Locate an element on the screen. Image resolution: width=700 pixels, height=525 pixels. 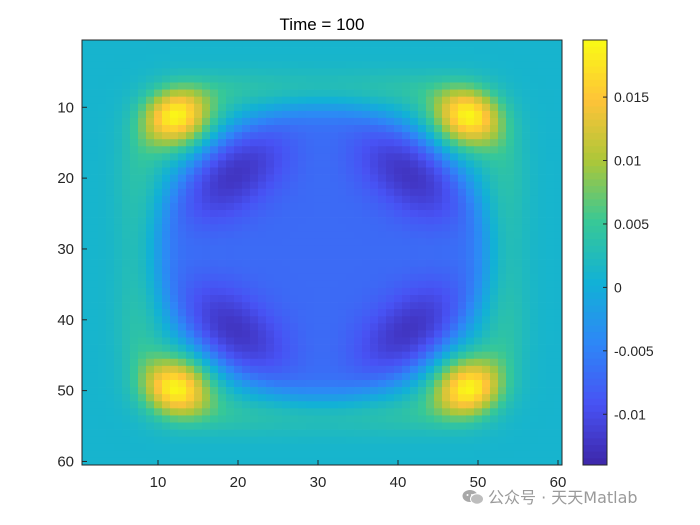
y-tick-label: 50 is located at coordinates (65, 391).